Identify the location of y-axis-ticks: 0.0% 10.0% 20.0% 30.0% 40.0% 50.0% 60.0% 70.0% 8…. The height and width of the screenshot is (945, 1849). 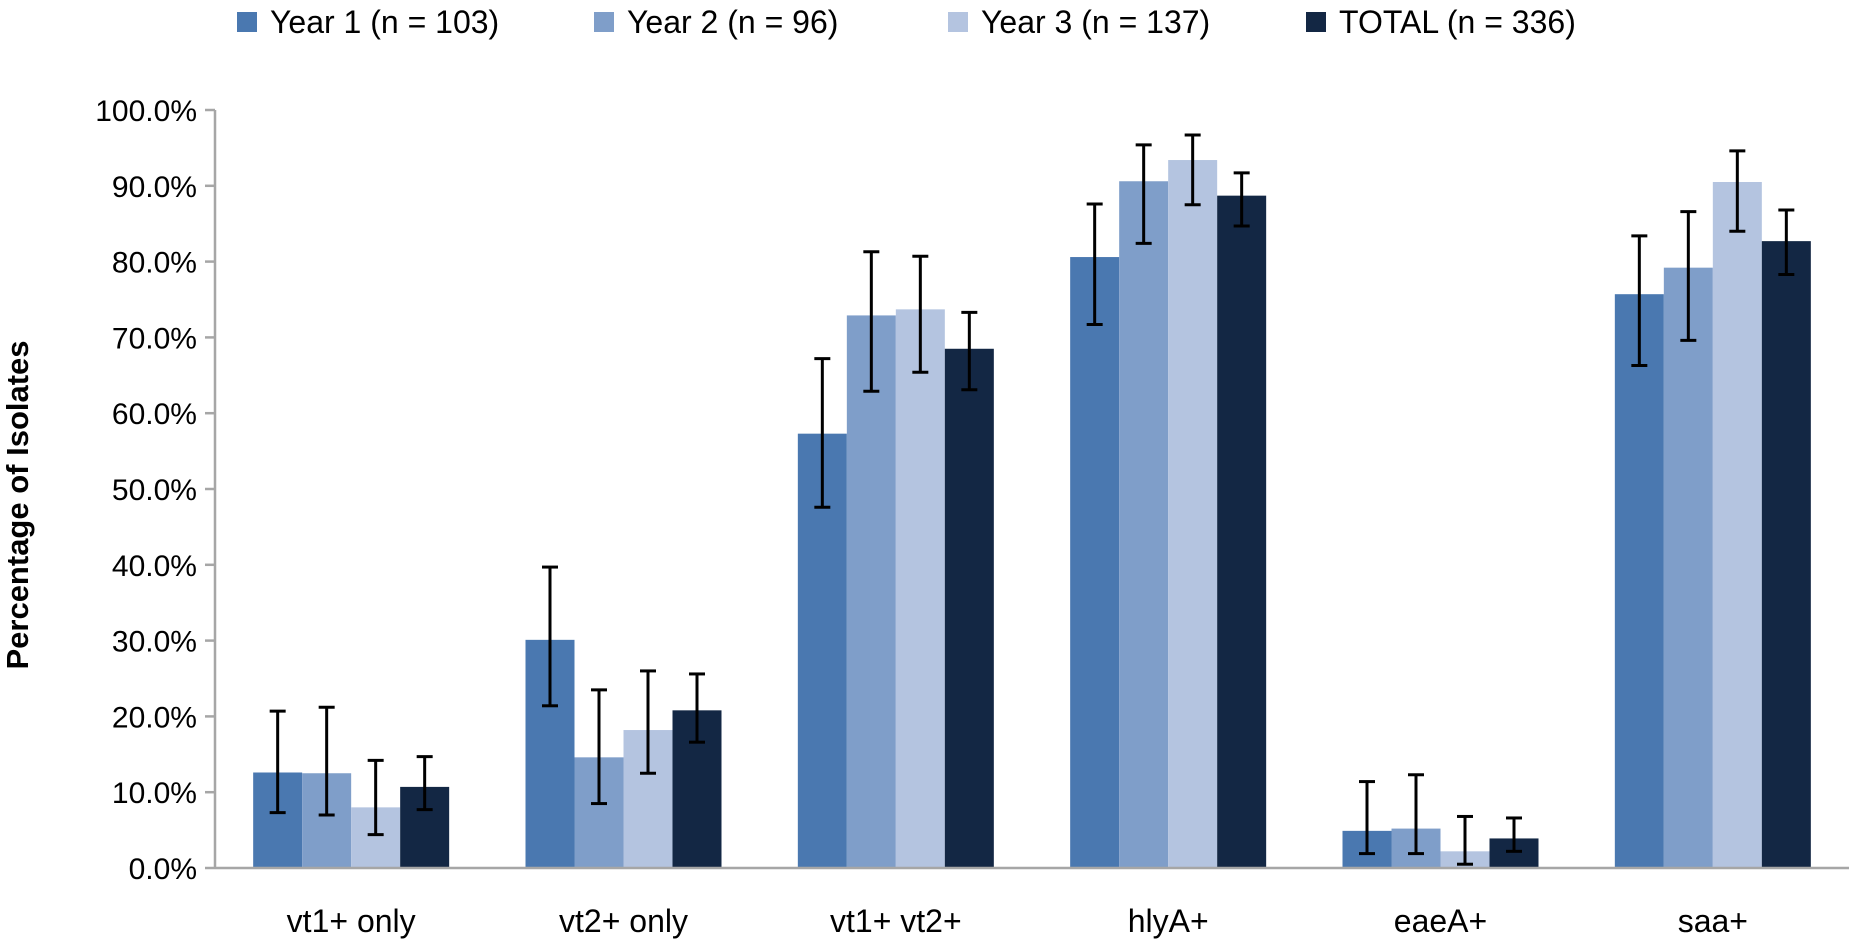
(155, 490).